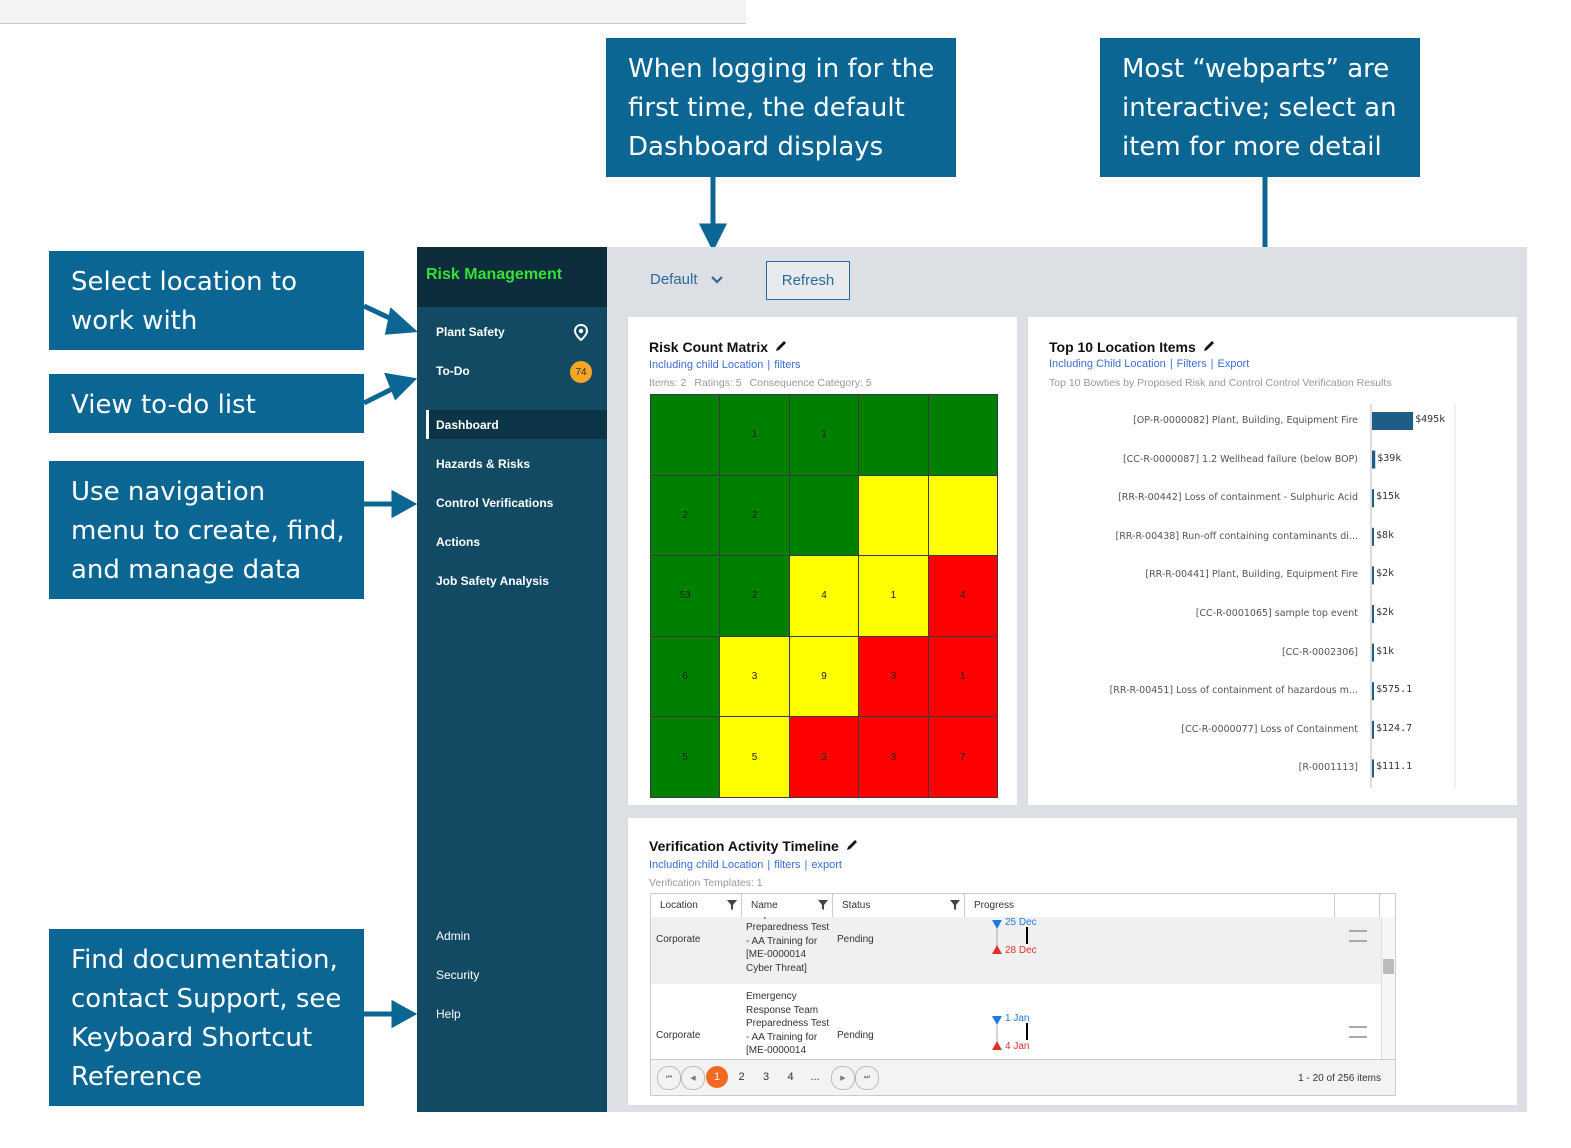  What do you see at coordinates (696, 905) in the screenshot?
I see `column-header: Location` at bounding box center [696, 905].